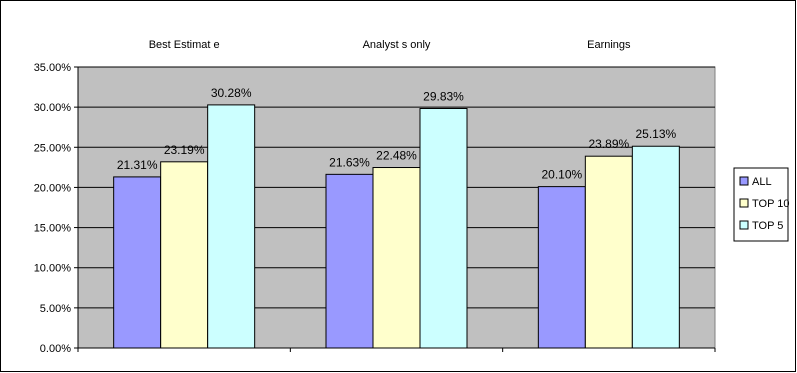 The image size is (797, 373). I want to click on category-label: Earnings, so click(609, 45).